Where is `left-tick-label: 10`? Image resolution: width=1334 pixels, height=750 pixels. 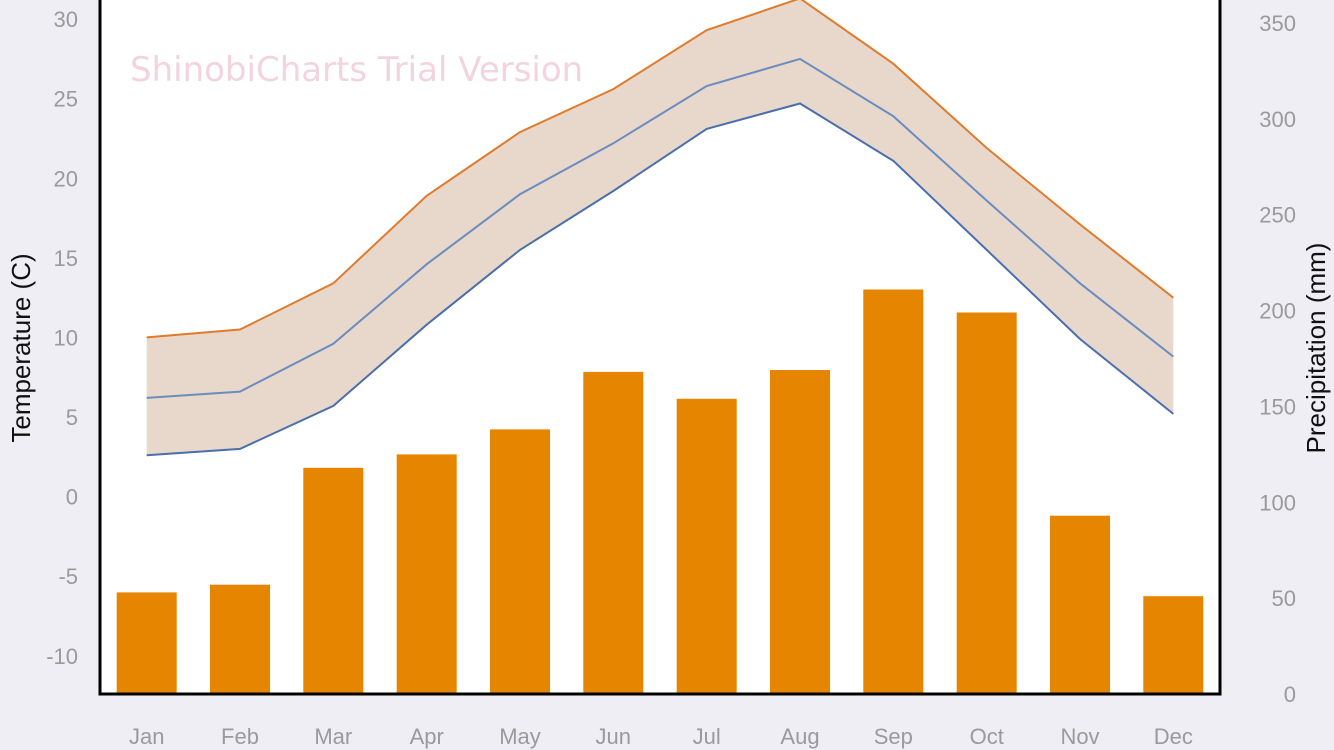 left-tick-label: 10 is located at coordinates (66, 337).